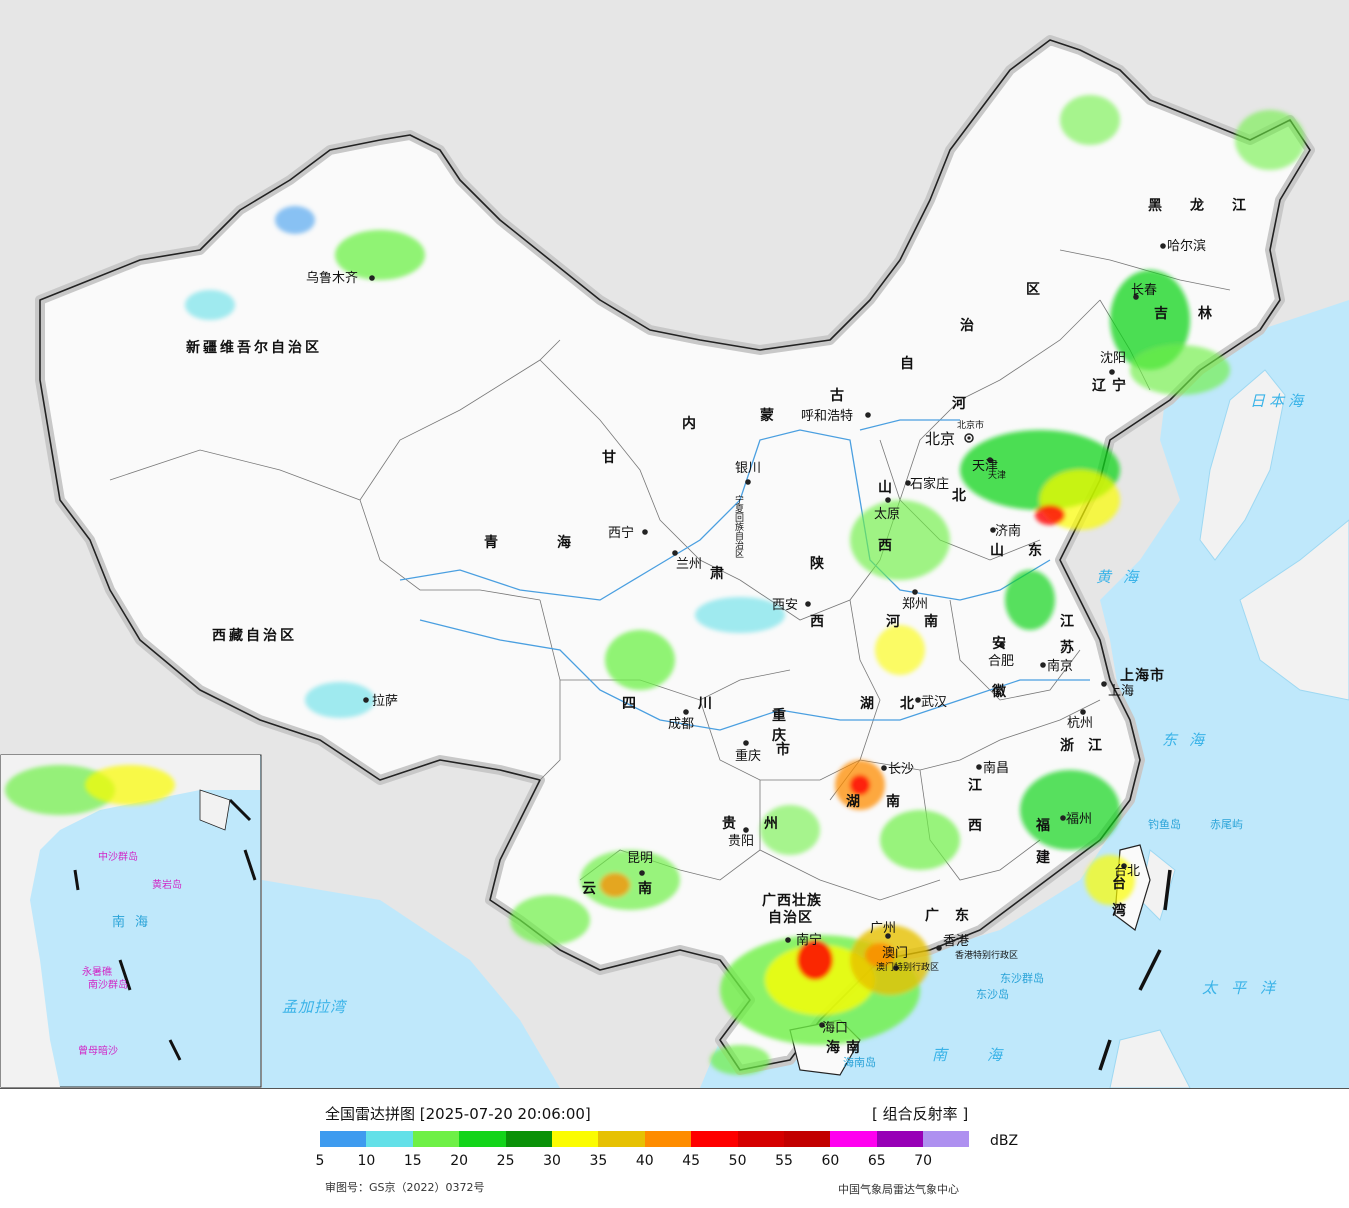 This screenshot has height=1208, width=1349. What do you see at coordinates (960, 403) in the screenshot?
I see `label-hebei-1: 河` at bounding box center [960, 403].